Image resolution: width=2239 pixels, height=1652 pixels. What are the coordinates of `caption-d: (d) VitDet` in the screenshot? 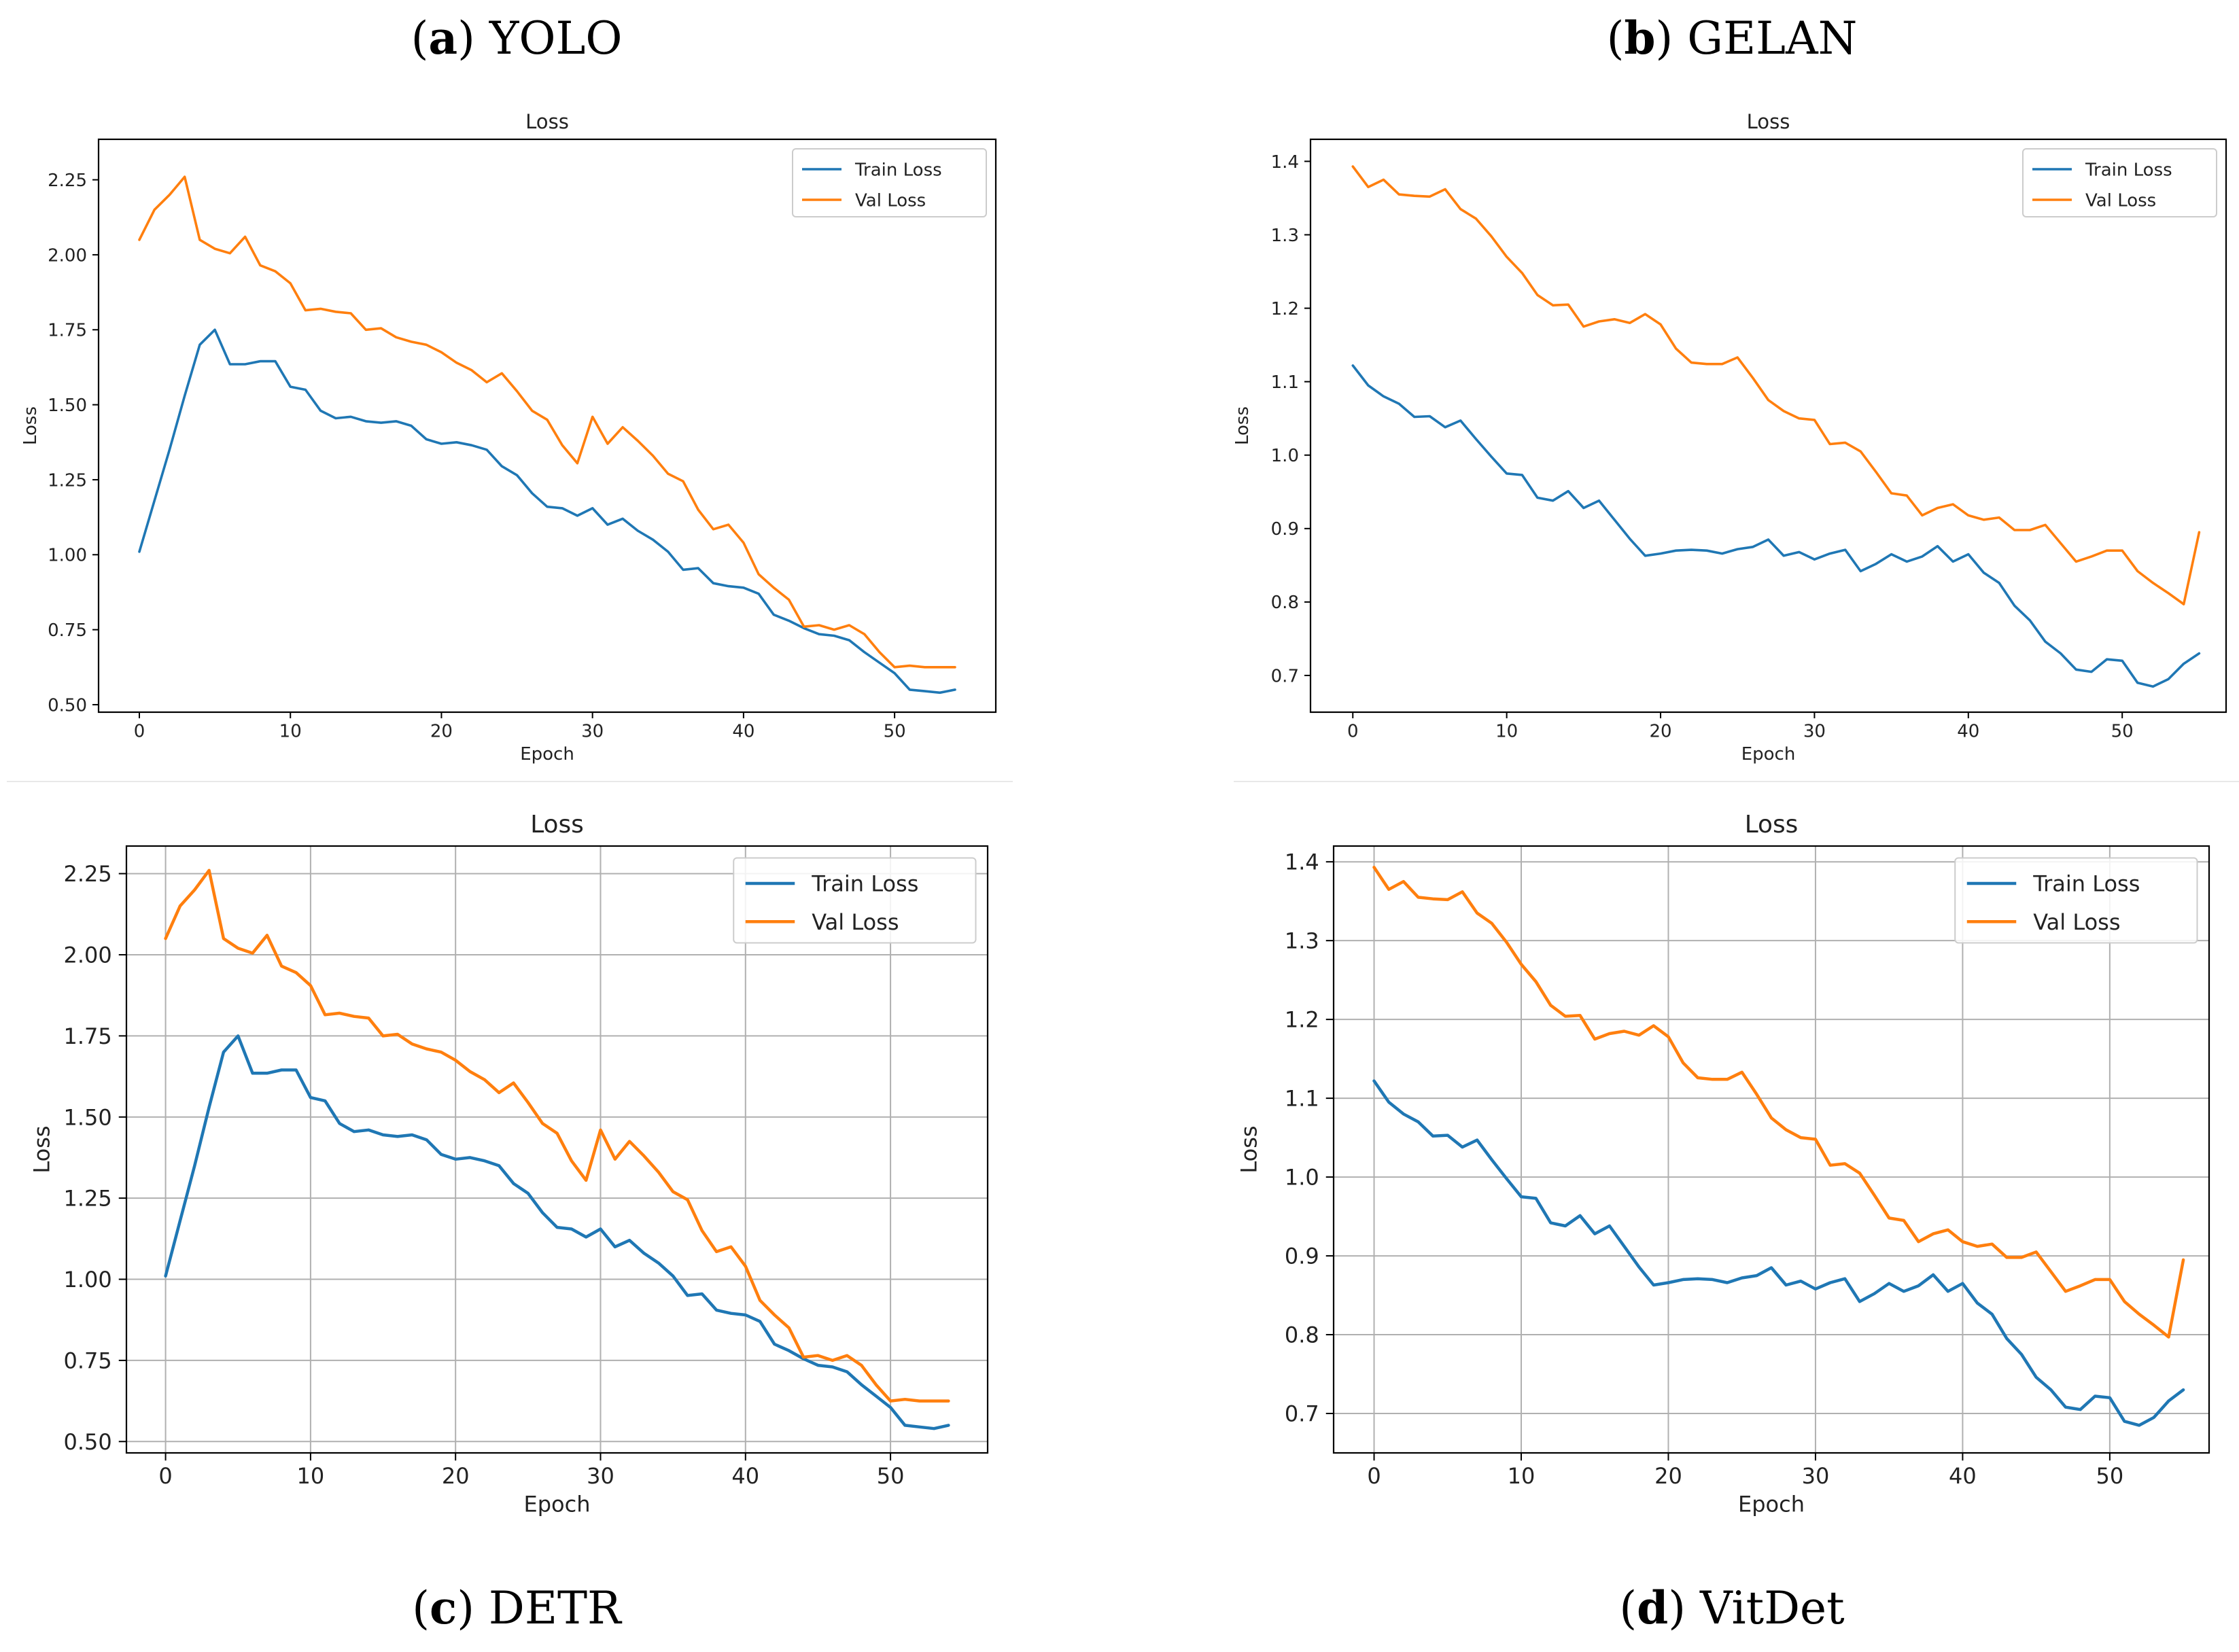 It's located at (1732, 1607).